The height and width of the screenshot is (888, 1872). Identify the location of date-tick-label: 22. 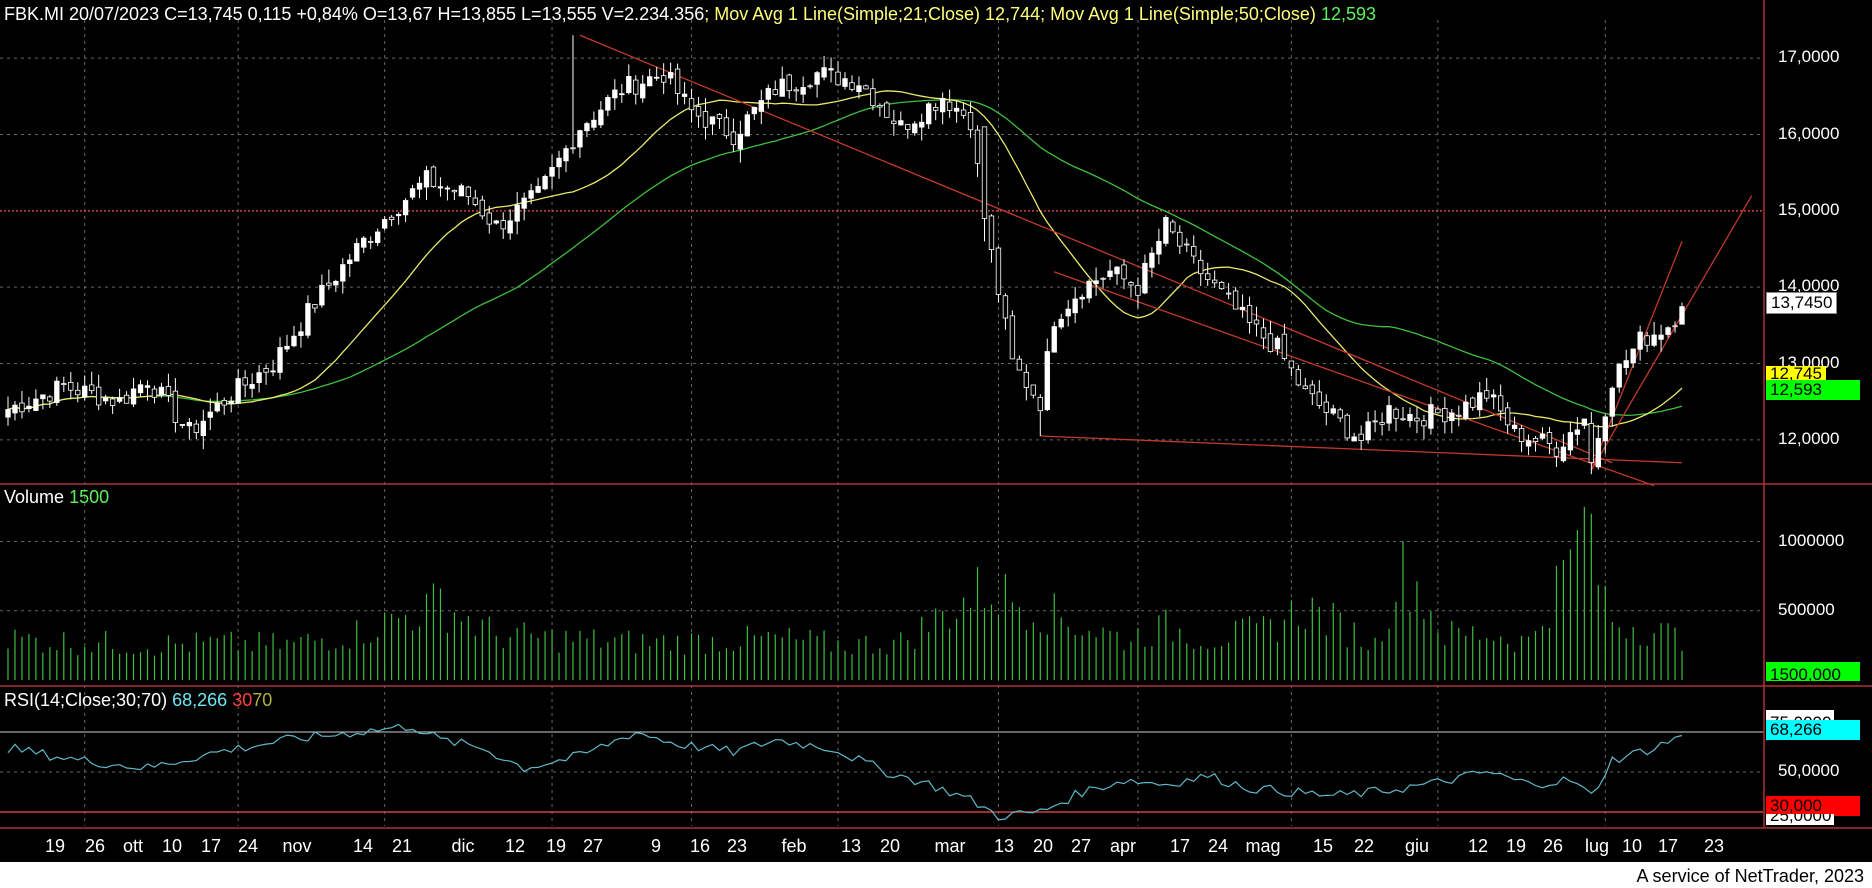
(1364, 846).